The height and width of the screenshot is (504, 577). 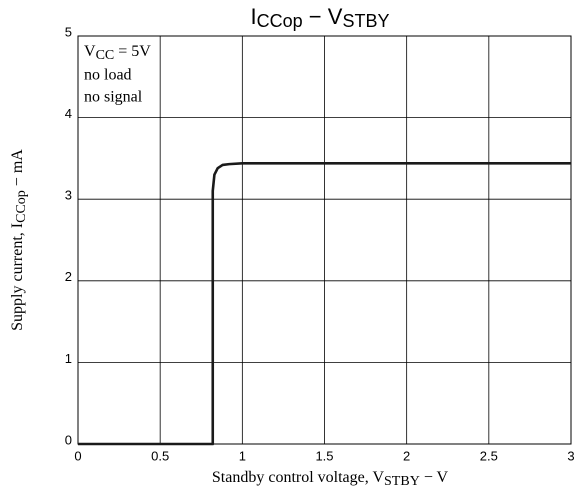 I want to click on y-tick-label: 3, so click(x=68, y=195).